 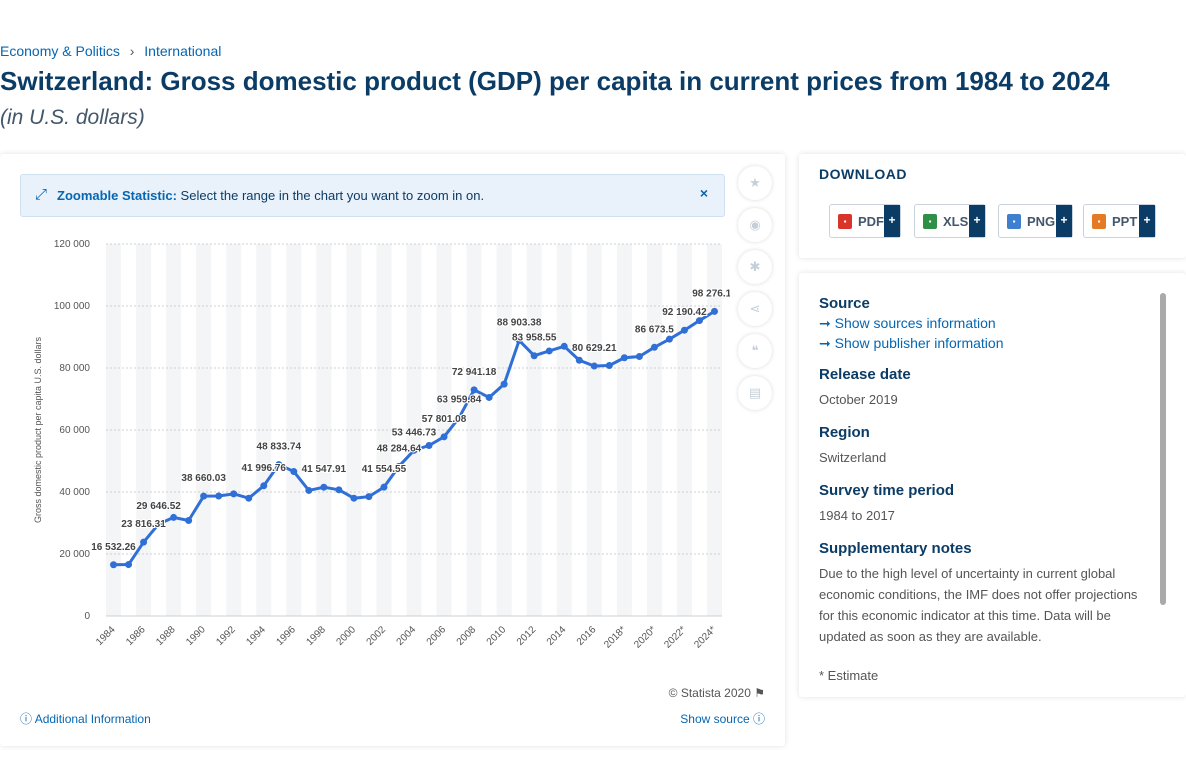 I want to click on page-subtitle: (in U.S. dollars), so click(x=72, y=117).